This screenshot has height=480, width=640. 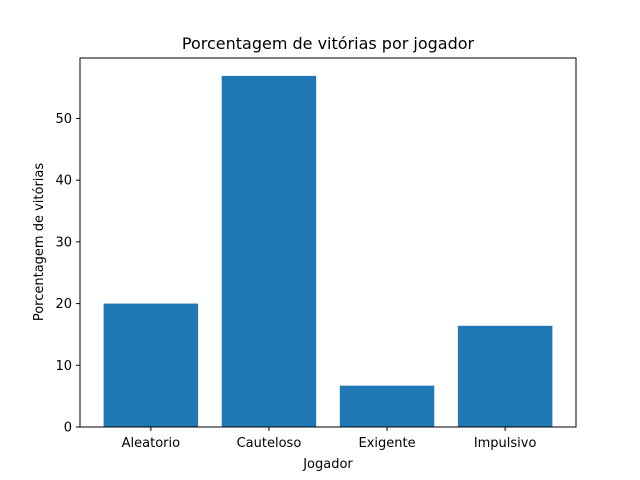 I want to click on bar-impulsivo, so click(x=505, y=376).